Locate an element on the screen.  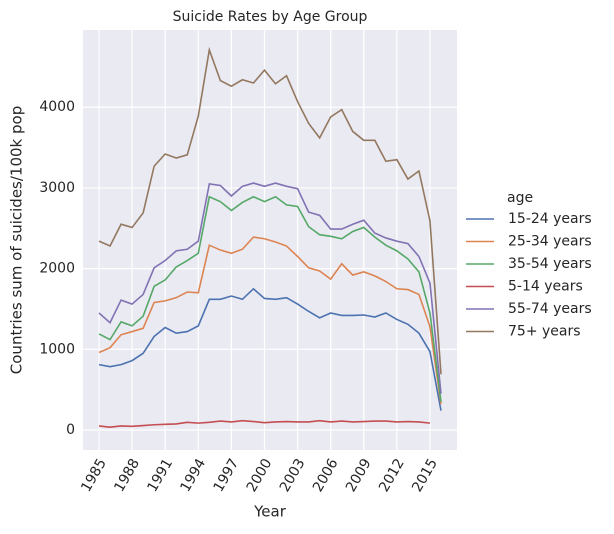
legend-label: 75+ years is located at coordinates (544, 332).